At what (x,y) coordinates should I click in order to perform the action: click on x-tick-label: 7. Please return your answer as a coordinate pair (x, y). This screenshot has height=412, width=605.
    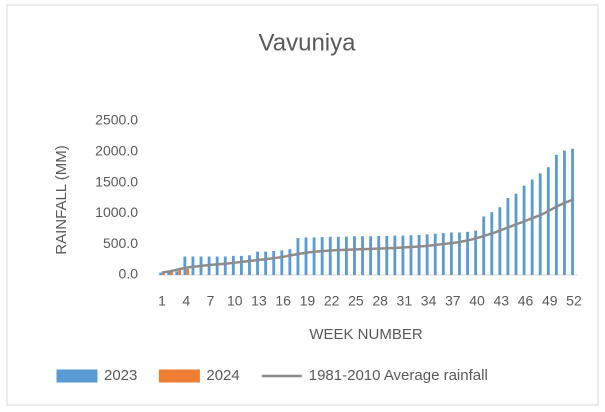
    Looking at the image, I should click on (211, 301).